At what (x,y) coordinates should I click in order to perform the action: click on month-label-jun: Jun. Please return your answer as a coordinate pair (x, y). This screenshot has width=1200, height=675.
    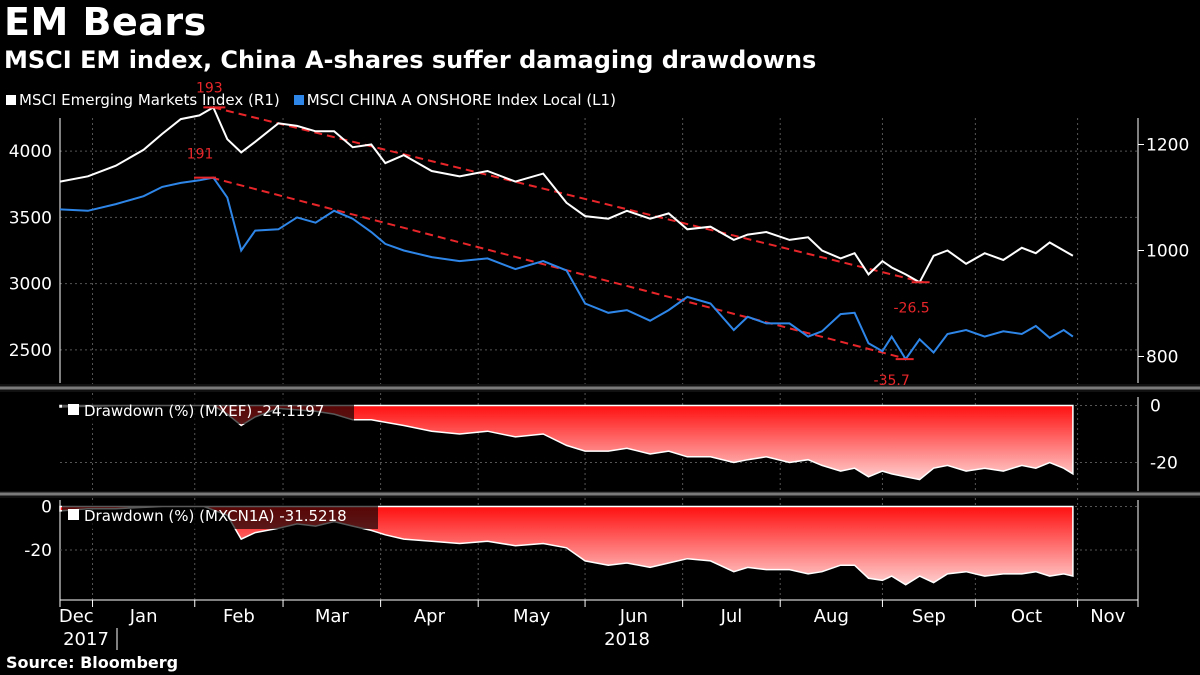
    Looking at the image, I should click on (633, 616).